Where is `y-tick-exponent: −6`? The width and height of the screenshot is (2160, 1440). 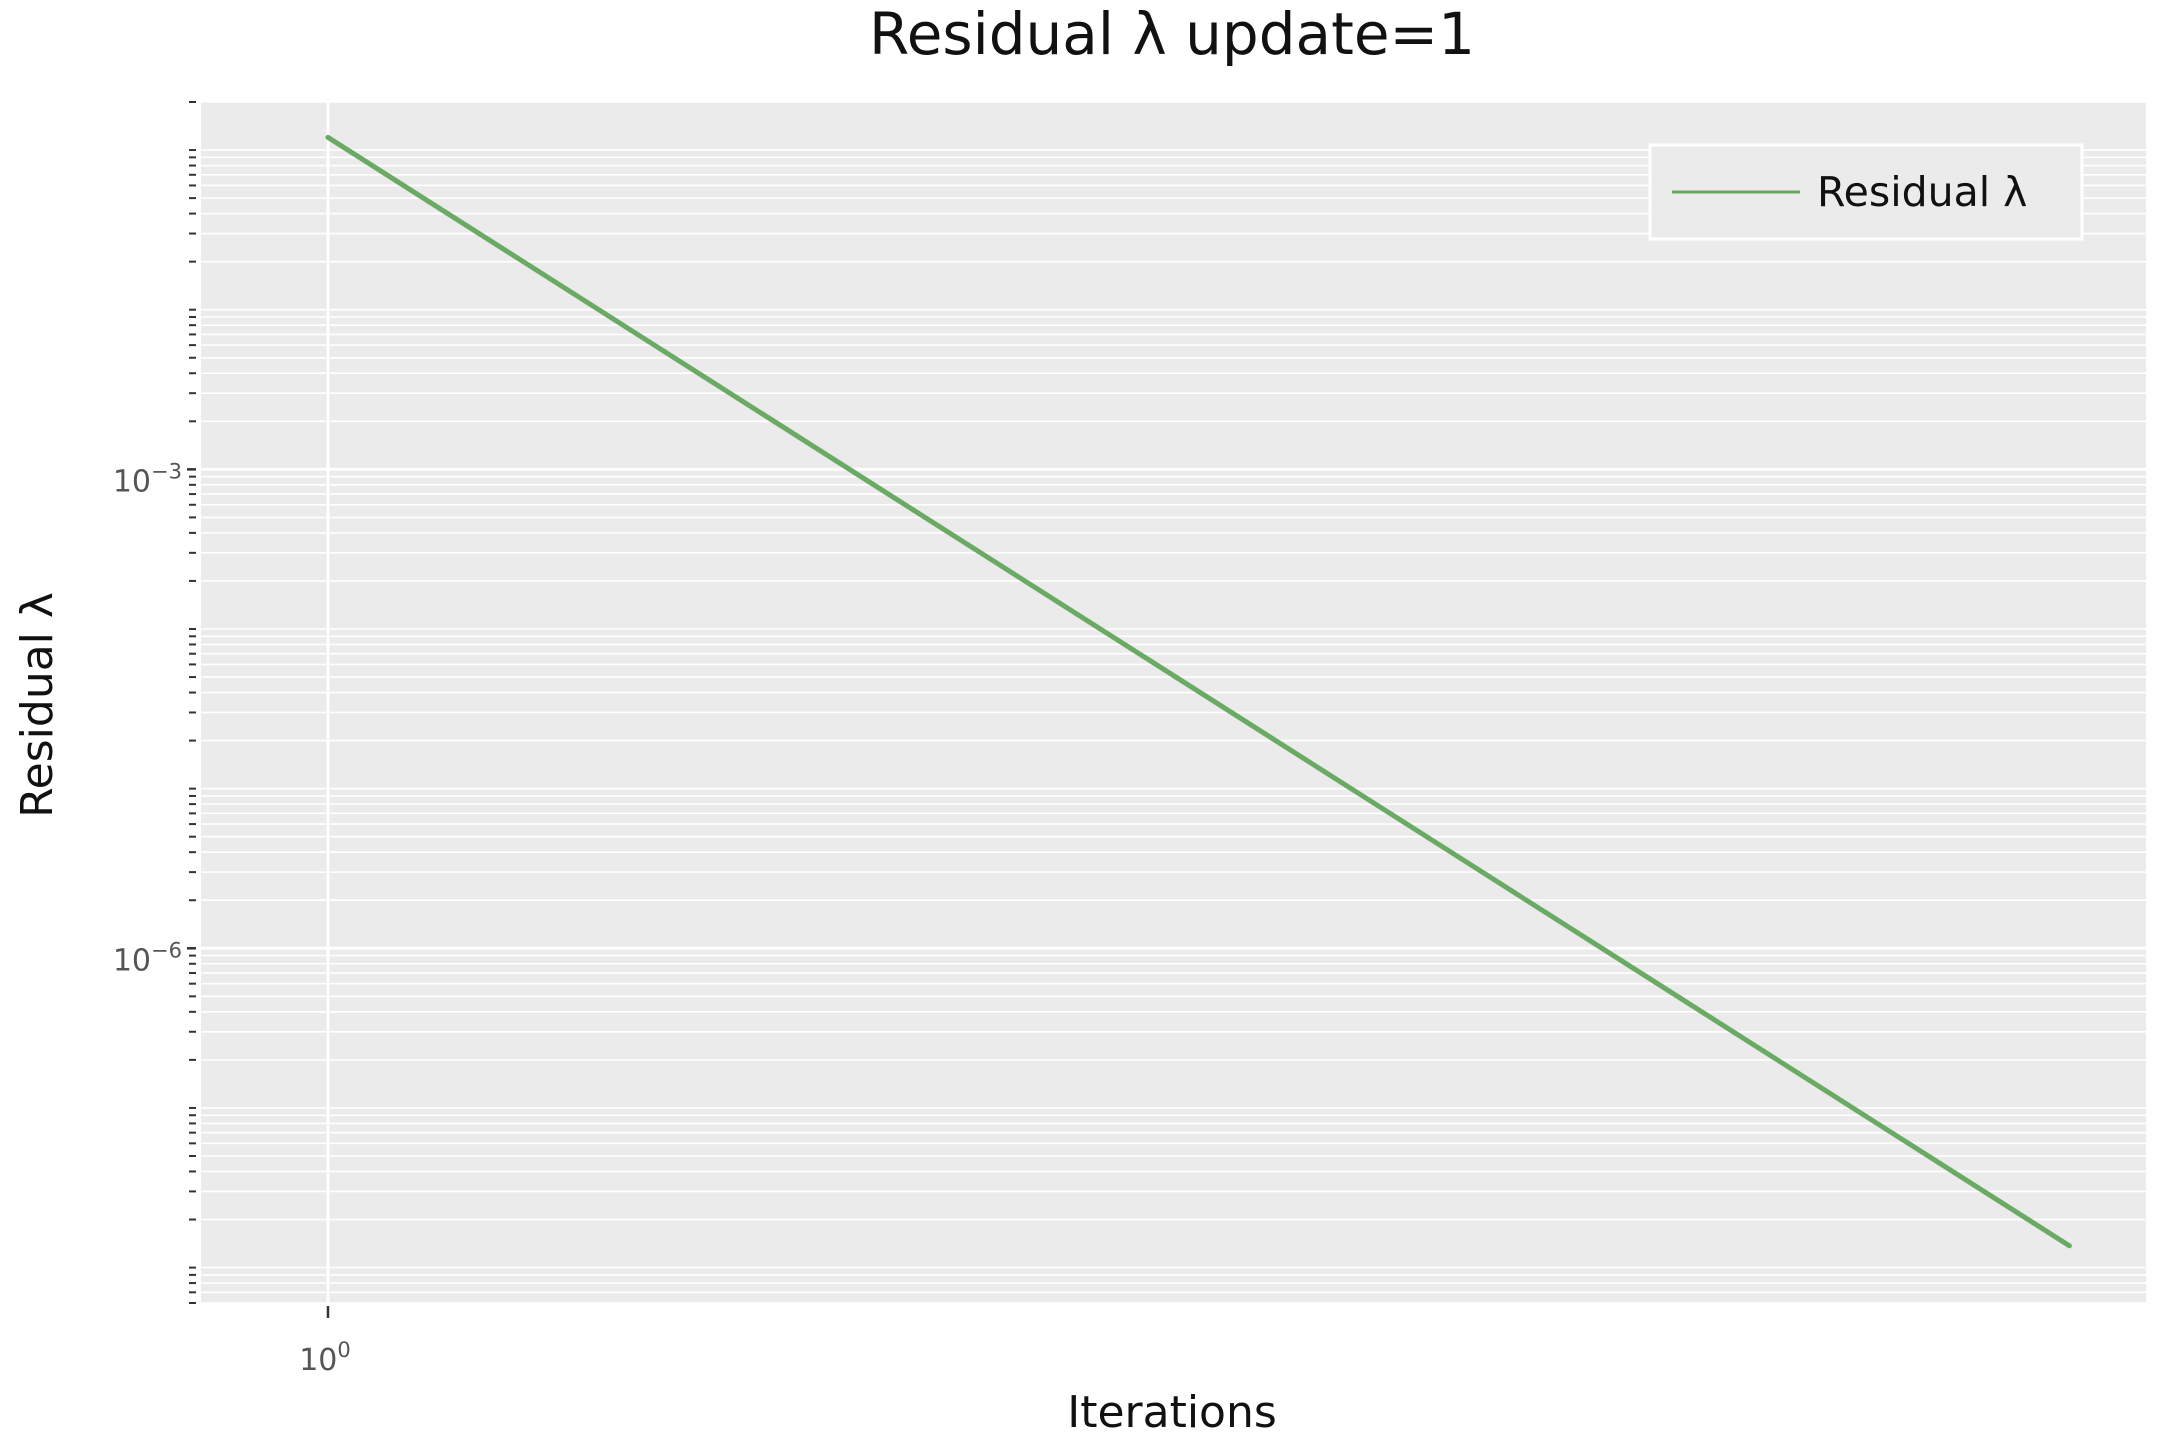
y-tick-exponent: −6 is located at coordinates (166, 950).